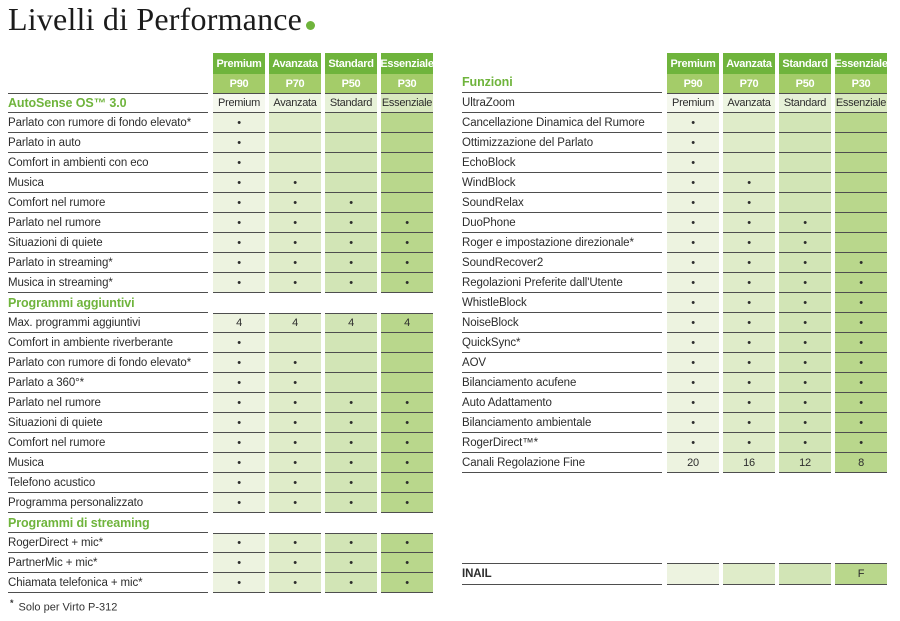 This screenshot has height=621, width=900. I want to click on table-row: SoundRecover2 • • • •, so click(676, 263).